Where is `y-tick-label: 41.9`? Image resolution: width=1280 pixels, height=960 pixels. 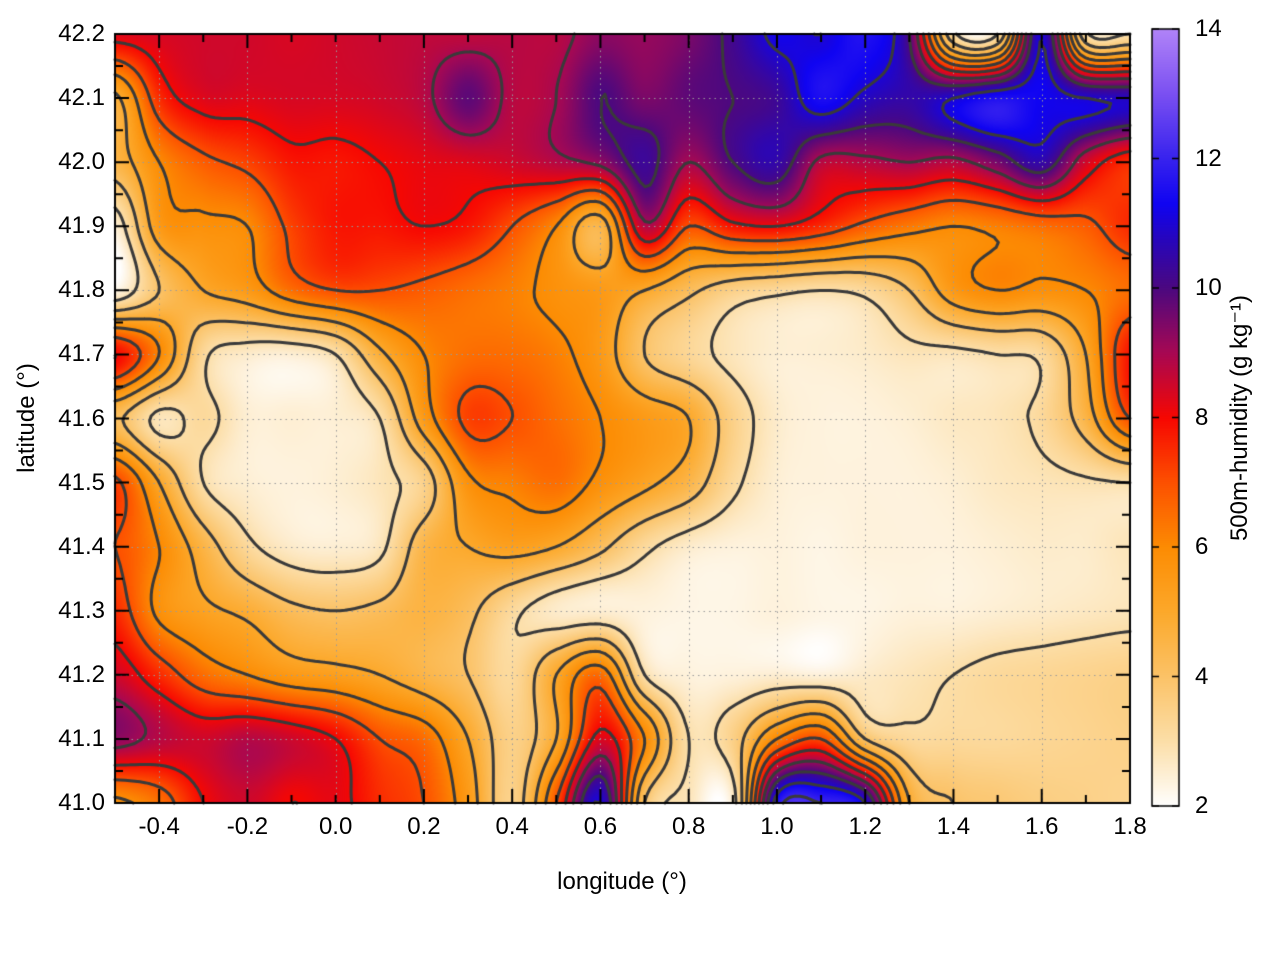
y-tick-label: 41.9 is located at coordinates (81, 226).